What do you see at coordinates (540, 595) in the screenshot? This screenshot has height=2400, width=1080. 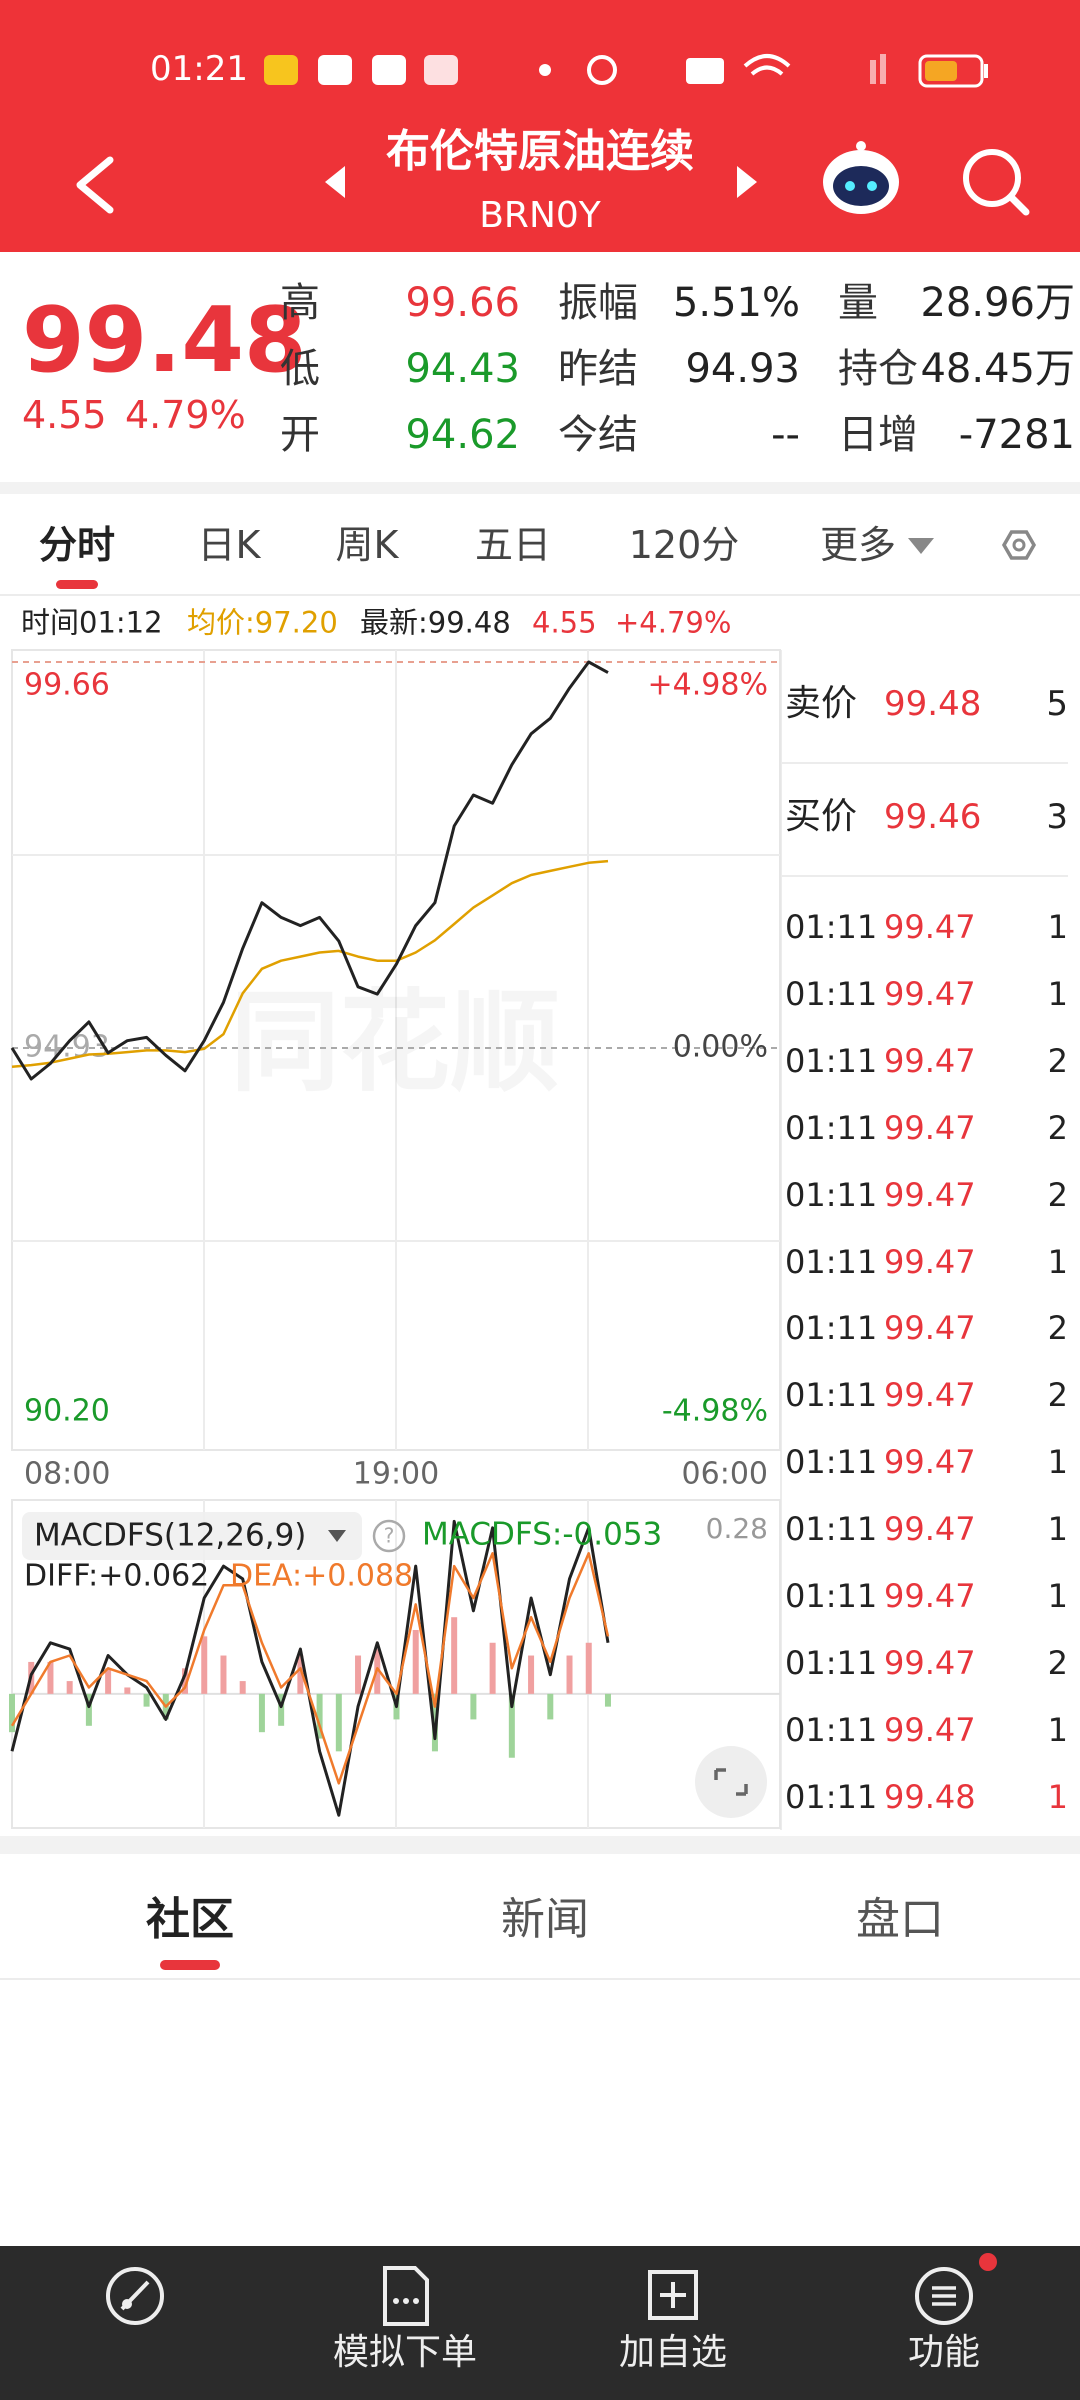 I see `tab-divider` at bounding box center [540, 595].